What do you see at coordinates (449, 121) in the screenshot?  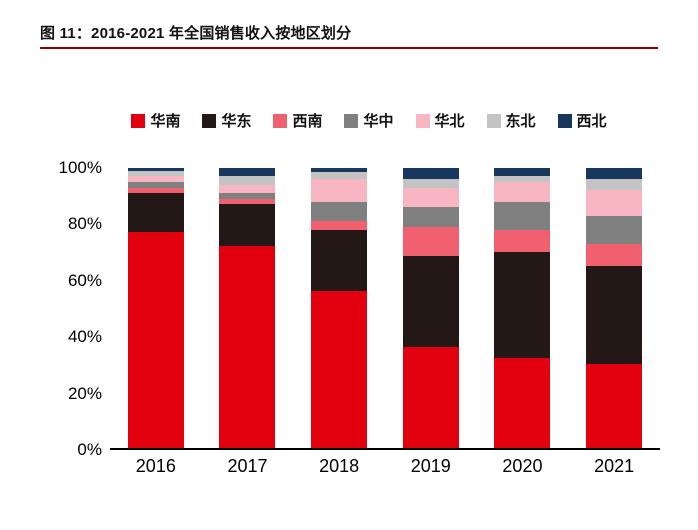 I see `legend-label: 华北` at bounding box center [449, 121].